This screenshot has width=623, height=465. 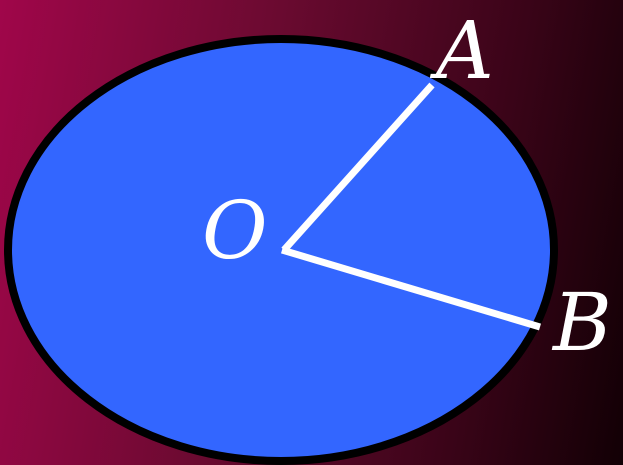 What do you see at coordinates (235, 230) in the screenshot?
I see `label-center-o: O` at bounding box center [235, 230].